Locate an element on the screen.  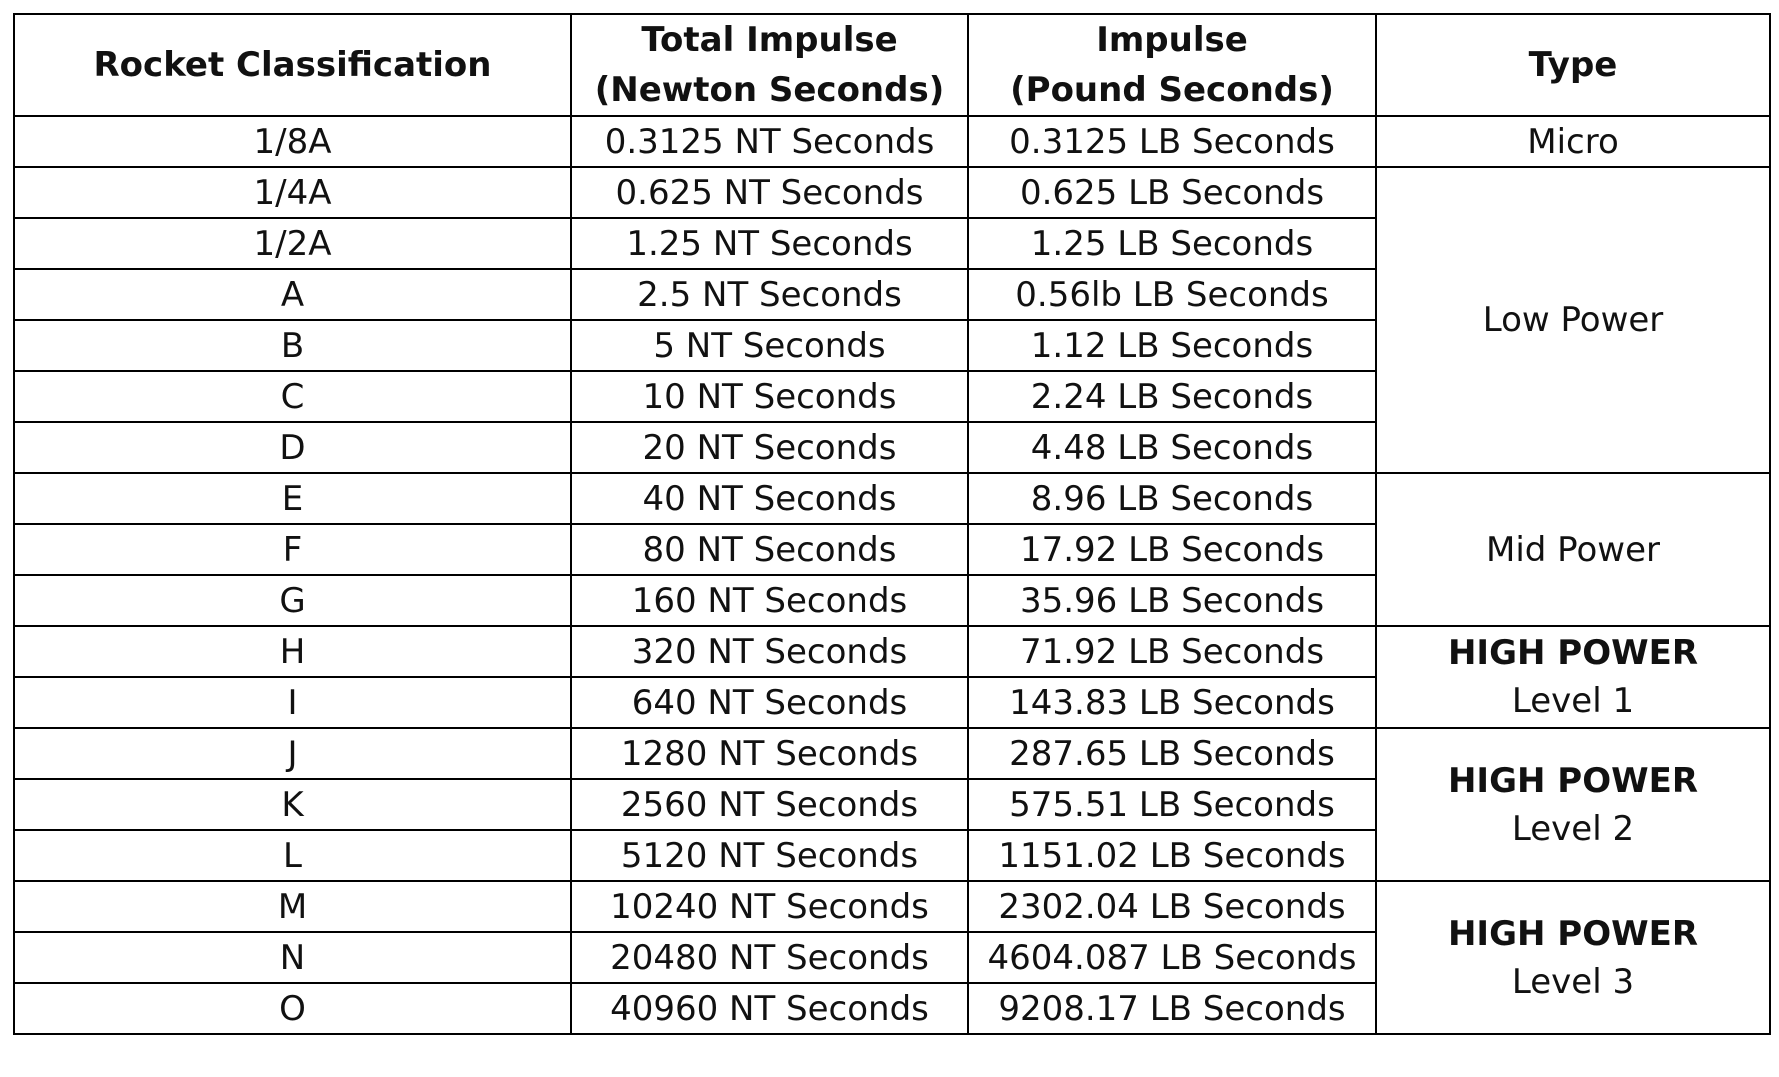
classification-cell: B is located at coordinates (292, 345).